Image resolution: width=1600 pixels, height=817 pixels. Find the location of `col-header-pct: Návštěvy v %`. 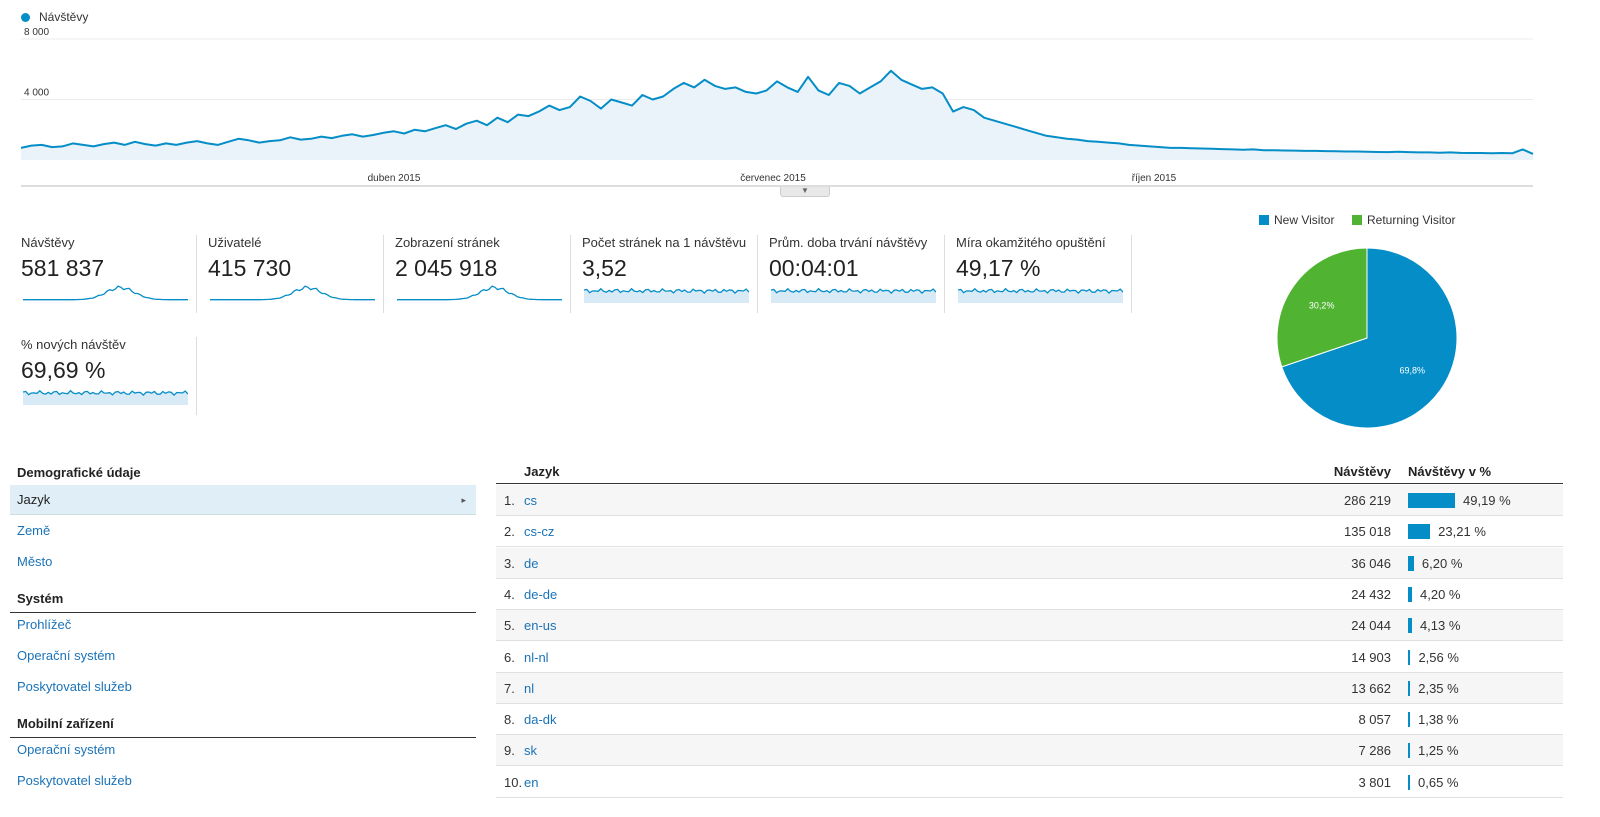

col-header-pct: Návštěvy v % is located at coordinates (1450, 471).